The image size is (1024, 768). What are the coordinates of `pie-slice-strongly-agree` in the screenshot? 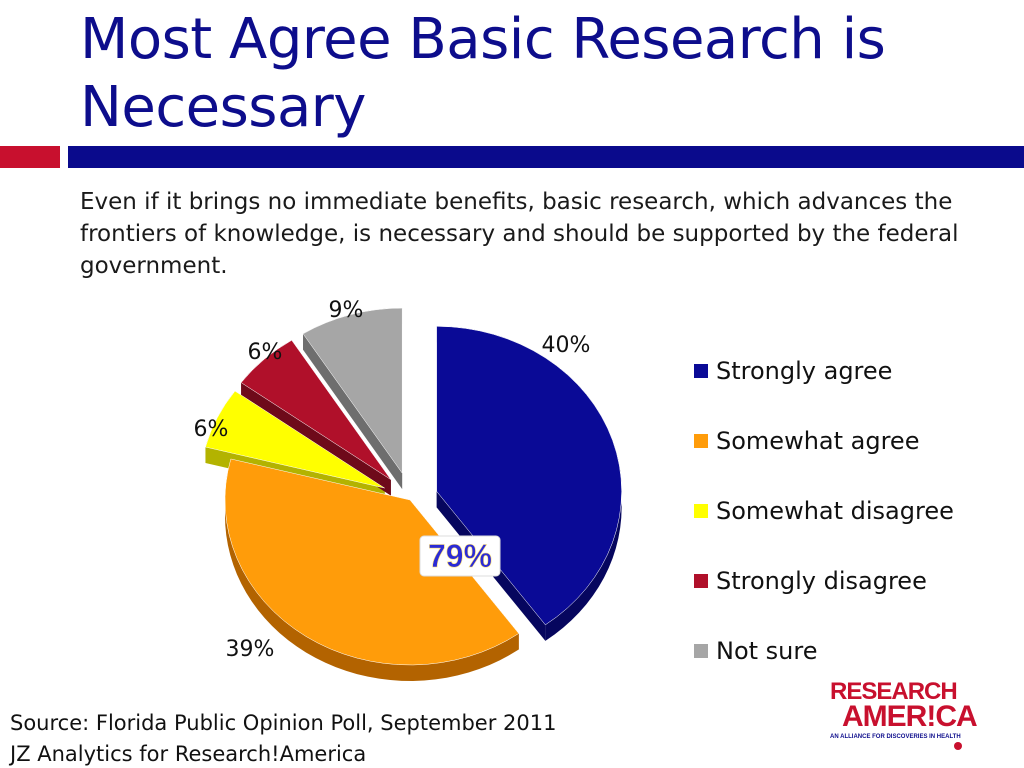 It's located at (529, 476).